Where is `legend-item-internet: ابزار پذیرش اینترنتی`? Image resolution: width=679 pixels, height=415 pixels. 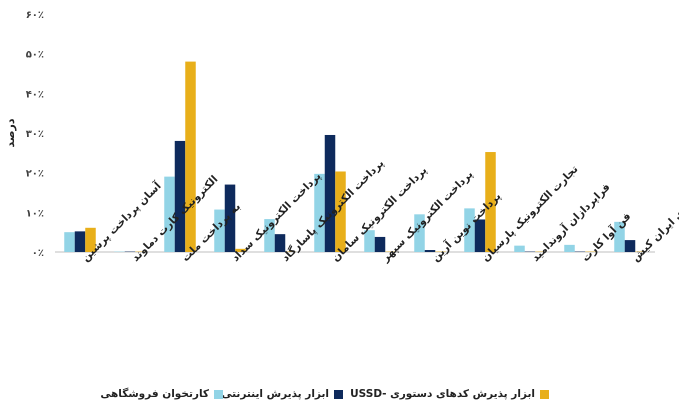
legend-item-internet: ابزار پذیرش اینترنتی is located at coordinates (282, 394).